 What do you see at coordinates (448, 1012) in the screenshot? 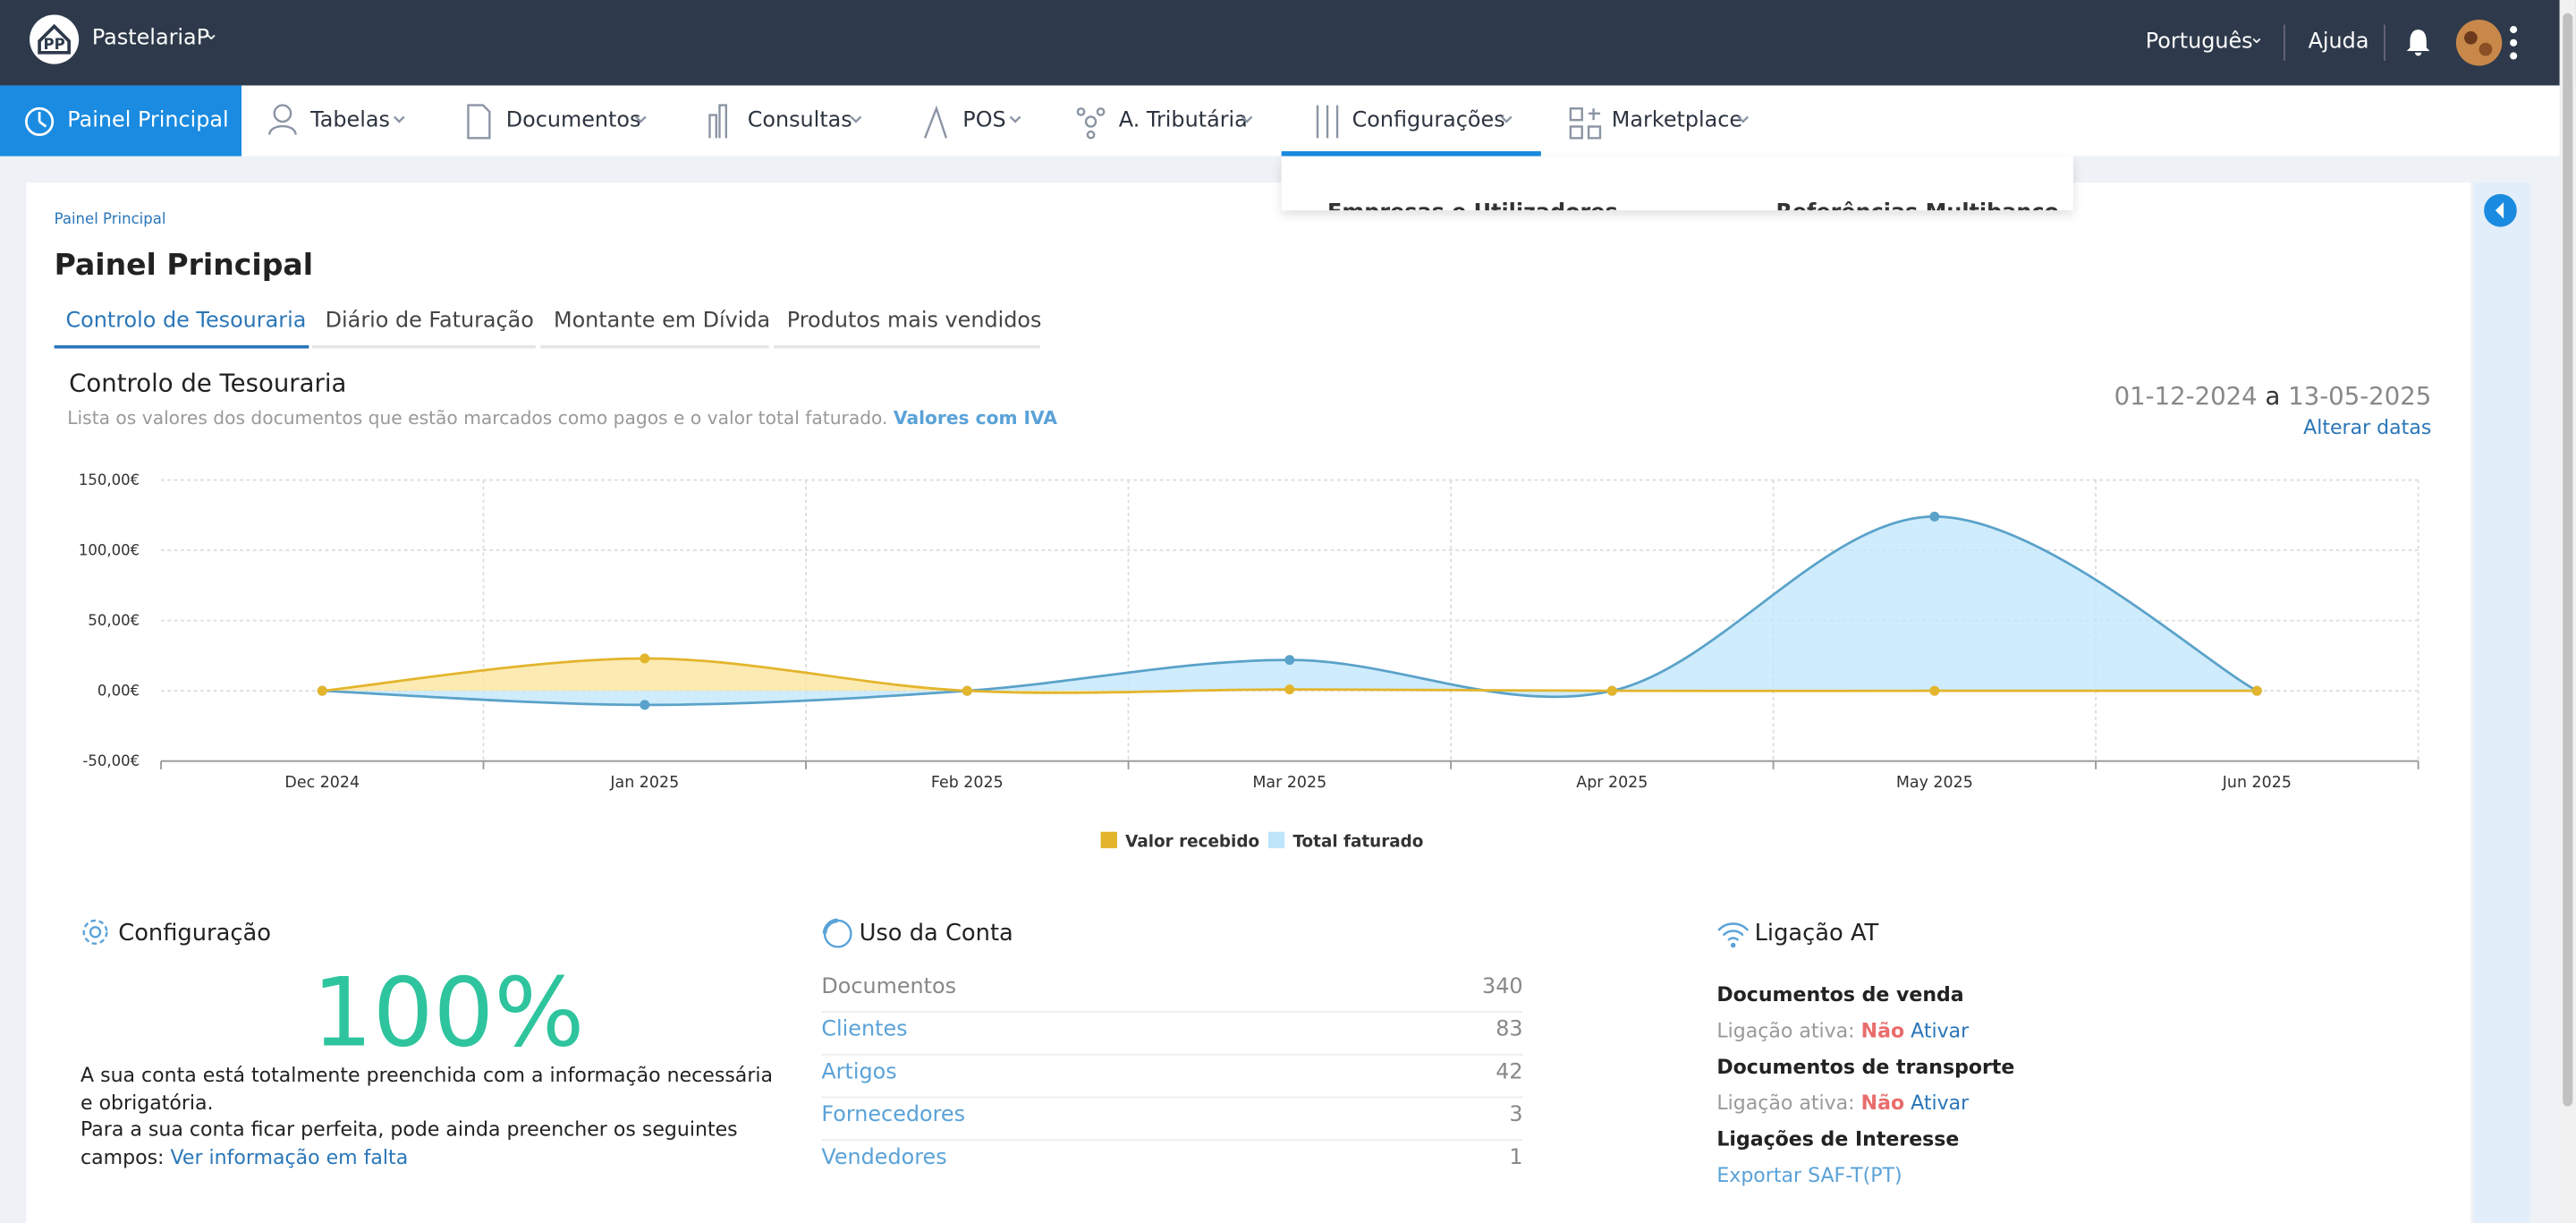
I see `percent: 100%` at bounding box center [448, 1012].